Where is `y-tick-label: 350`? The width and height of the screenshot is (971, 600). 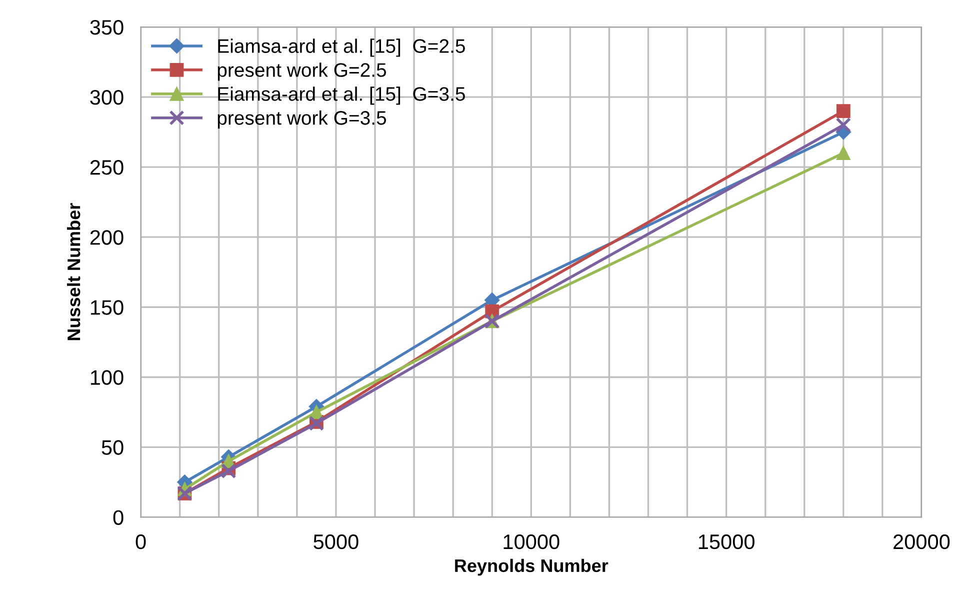
y-tick-label: 350 is located at coordinates (107, 27).